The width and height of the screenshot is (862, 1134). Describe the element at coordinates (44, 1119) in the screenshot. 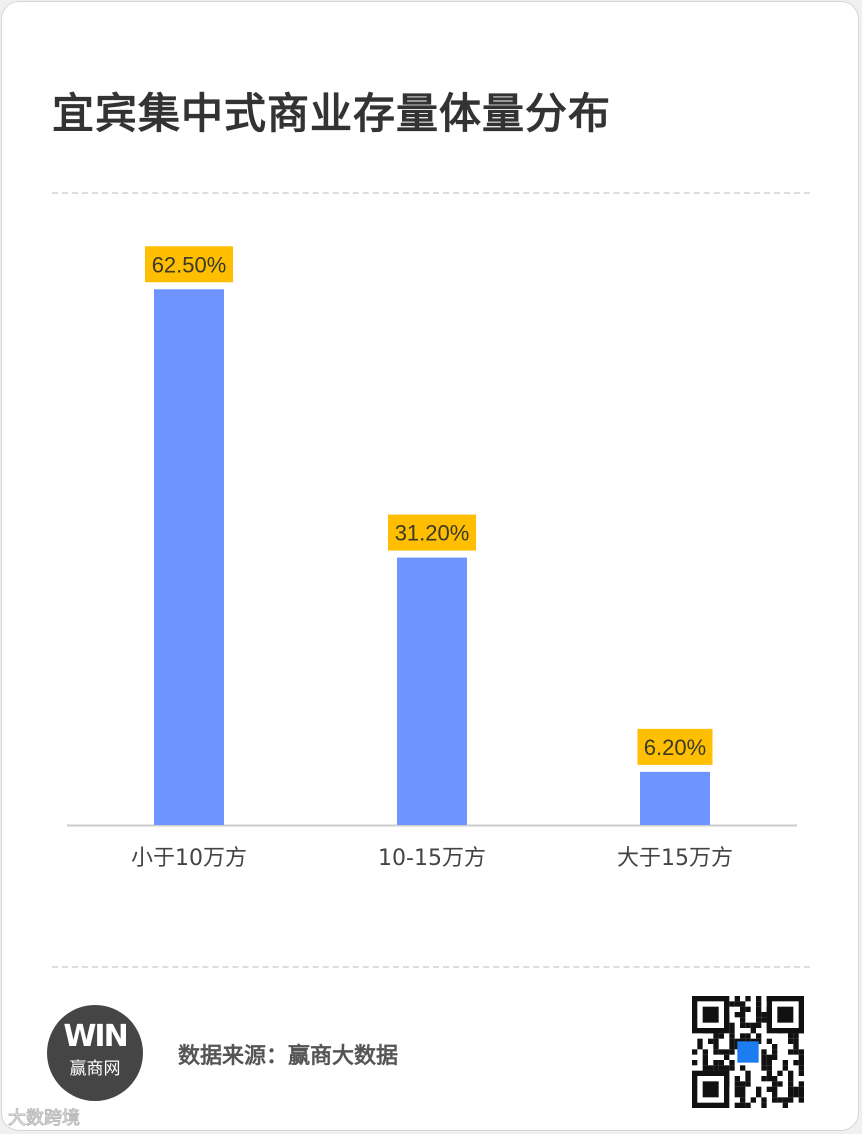

I see `watermark: 大数跨境` at that location.